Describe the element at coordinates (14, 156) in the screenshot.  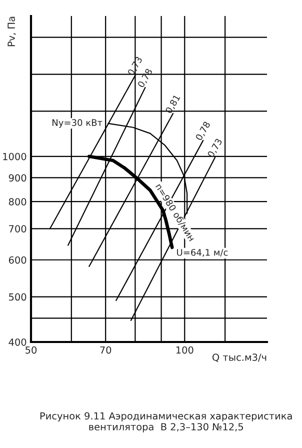
I see `y-tick-label: 1000` at that location.